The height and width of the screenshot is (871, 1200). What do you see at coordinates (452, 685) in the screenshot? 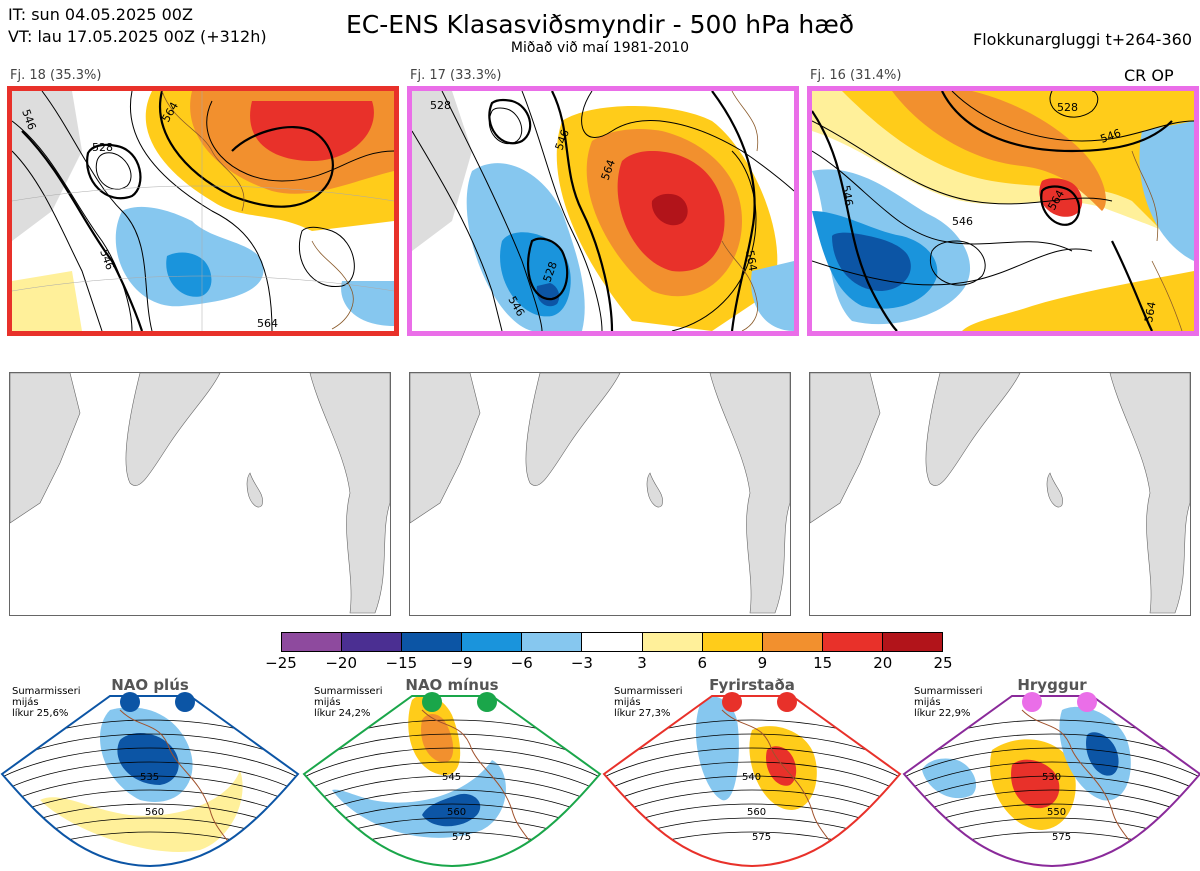
I see `regime-name: NAO mínus` at bounding box center [452, 685].